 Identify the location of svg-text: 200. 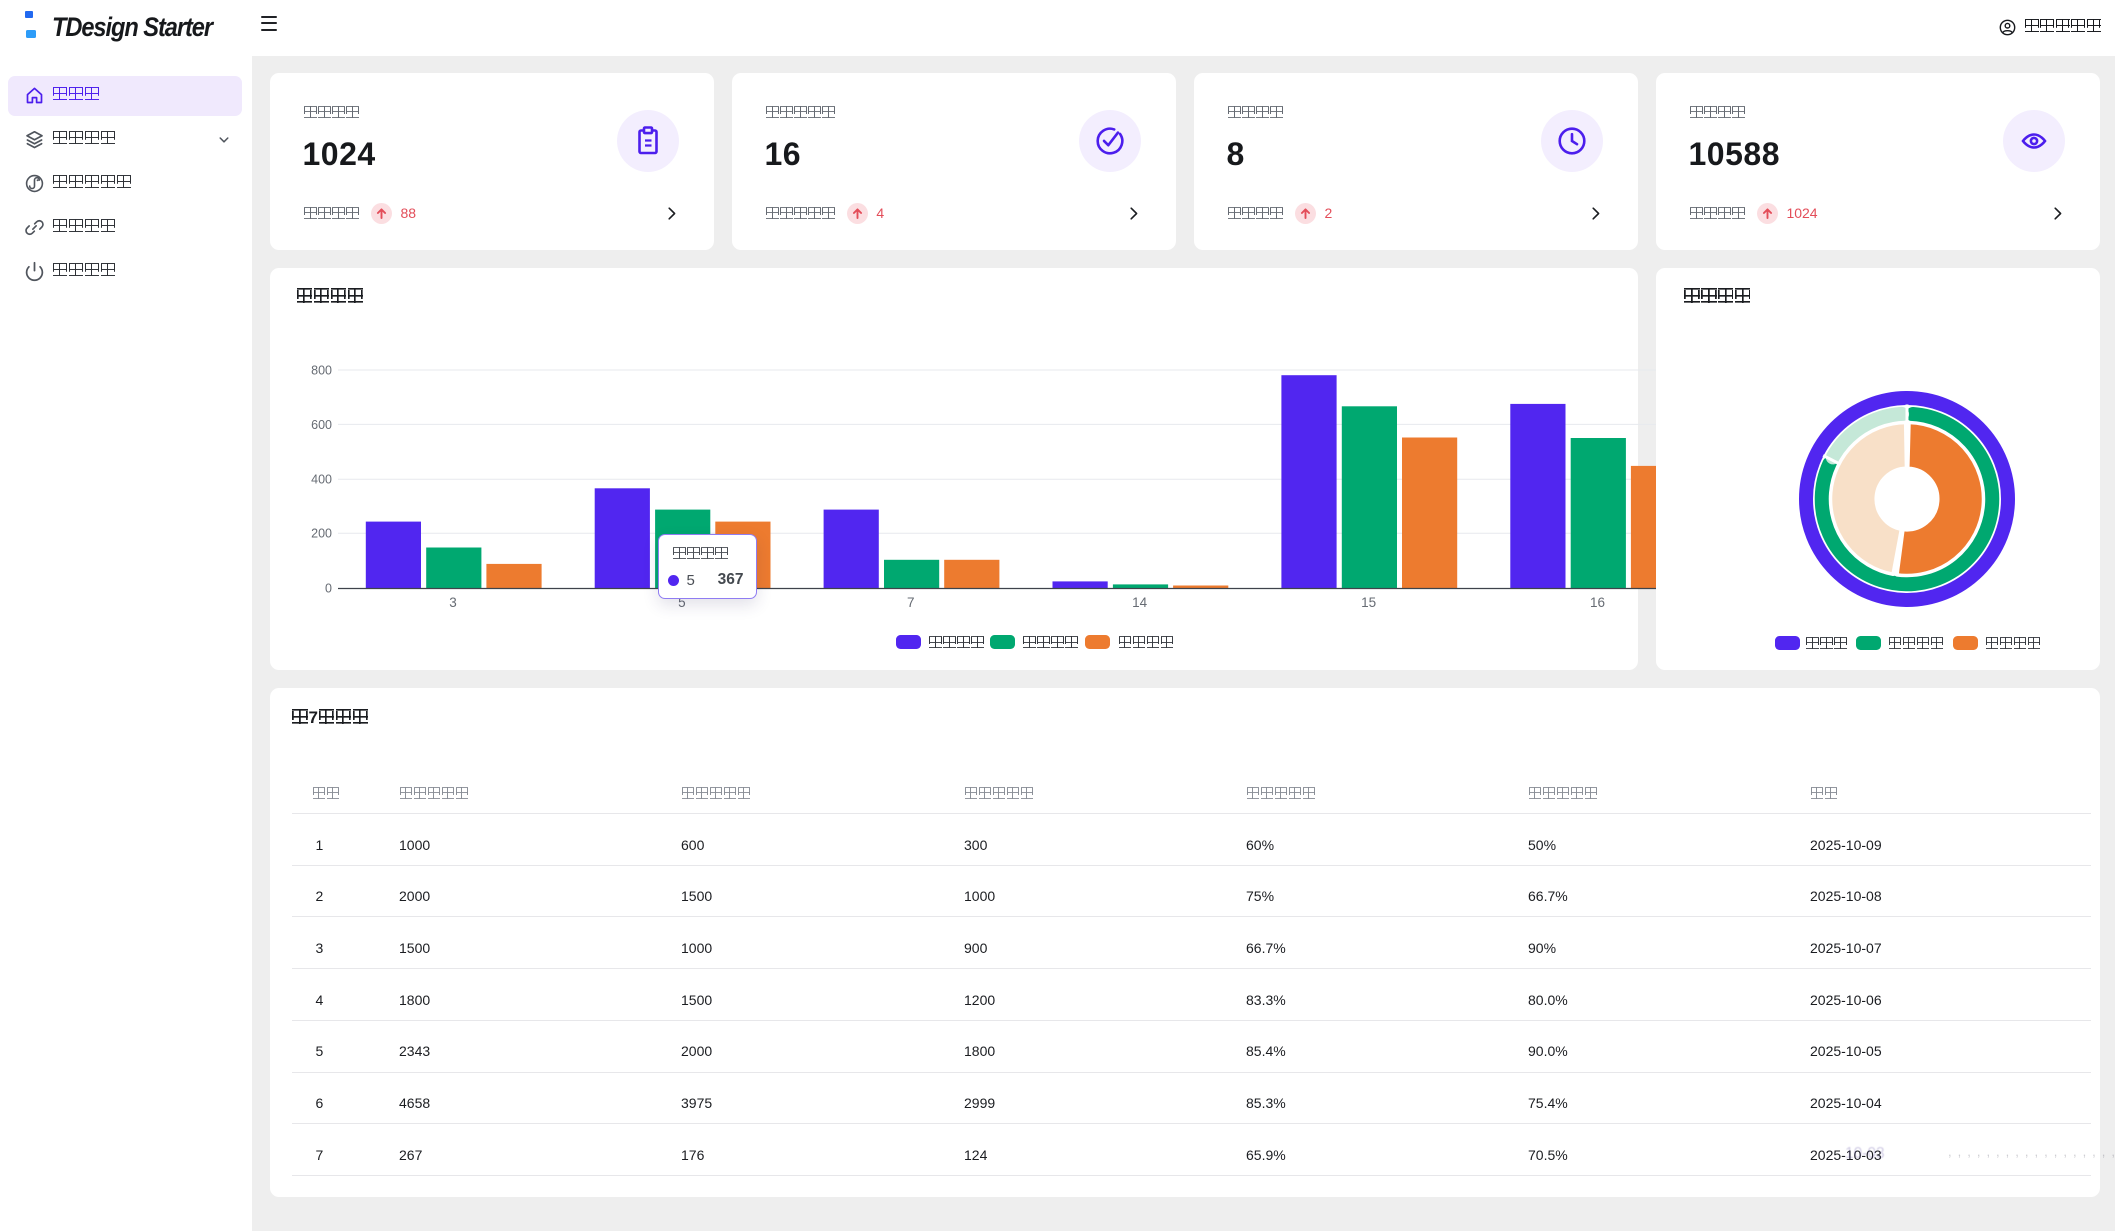
(321, 534).